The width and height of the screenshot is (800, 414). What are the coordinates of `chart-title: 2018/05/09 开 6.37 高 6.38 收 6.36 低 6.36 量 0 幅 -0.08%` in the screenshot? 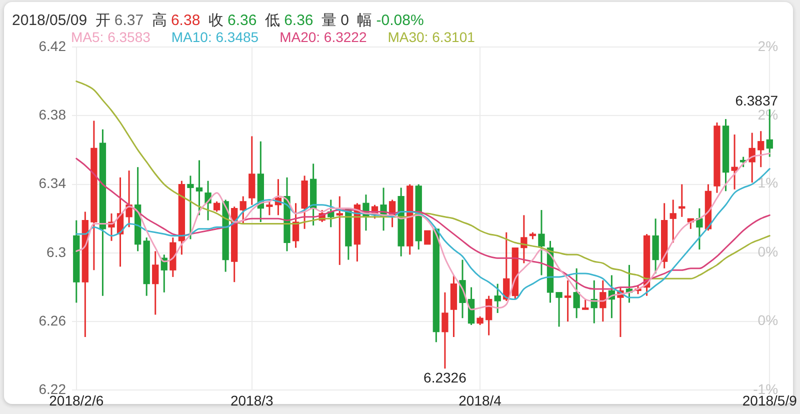 It's located at (218, 20).